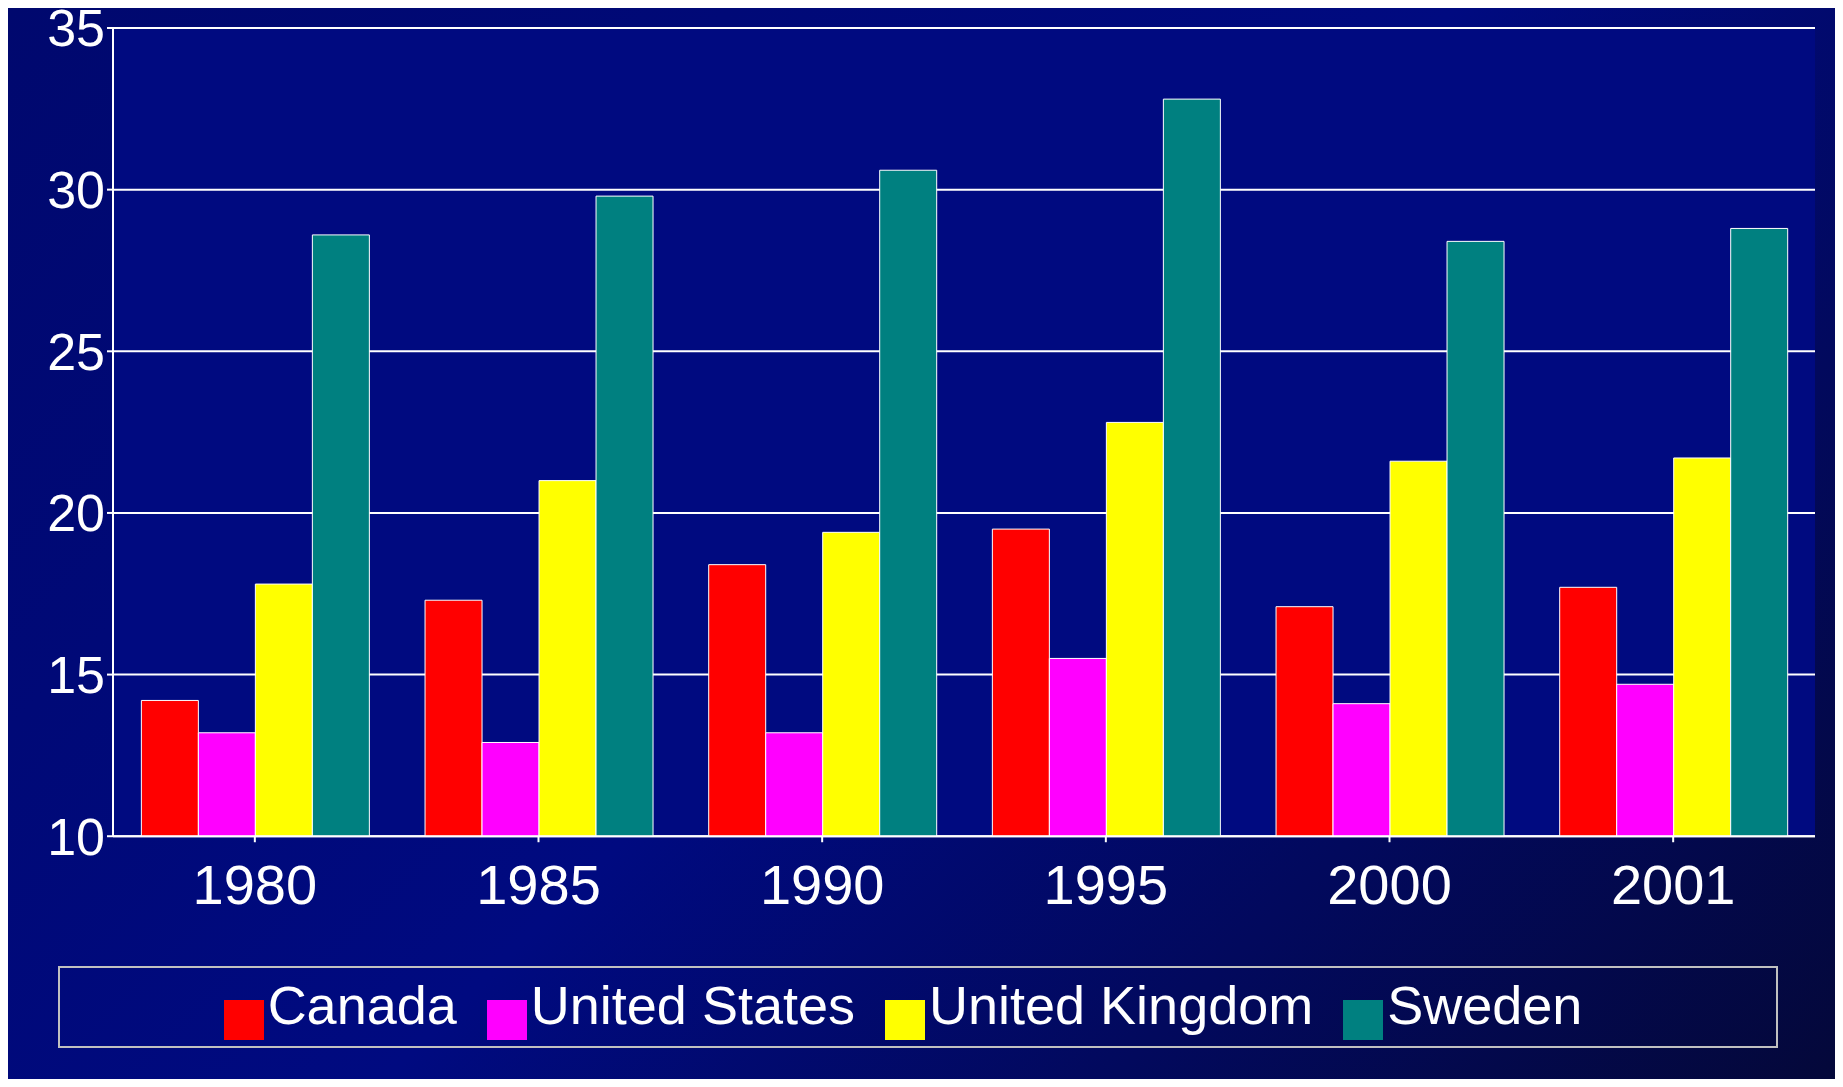 This screenshot has height=1087, width=1843. I want to click on y-tick-label: 20, so click(76, 513).